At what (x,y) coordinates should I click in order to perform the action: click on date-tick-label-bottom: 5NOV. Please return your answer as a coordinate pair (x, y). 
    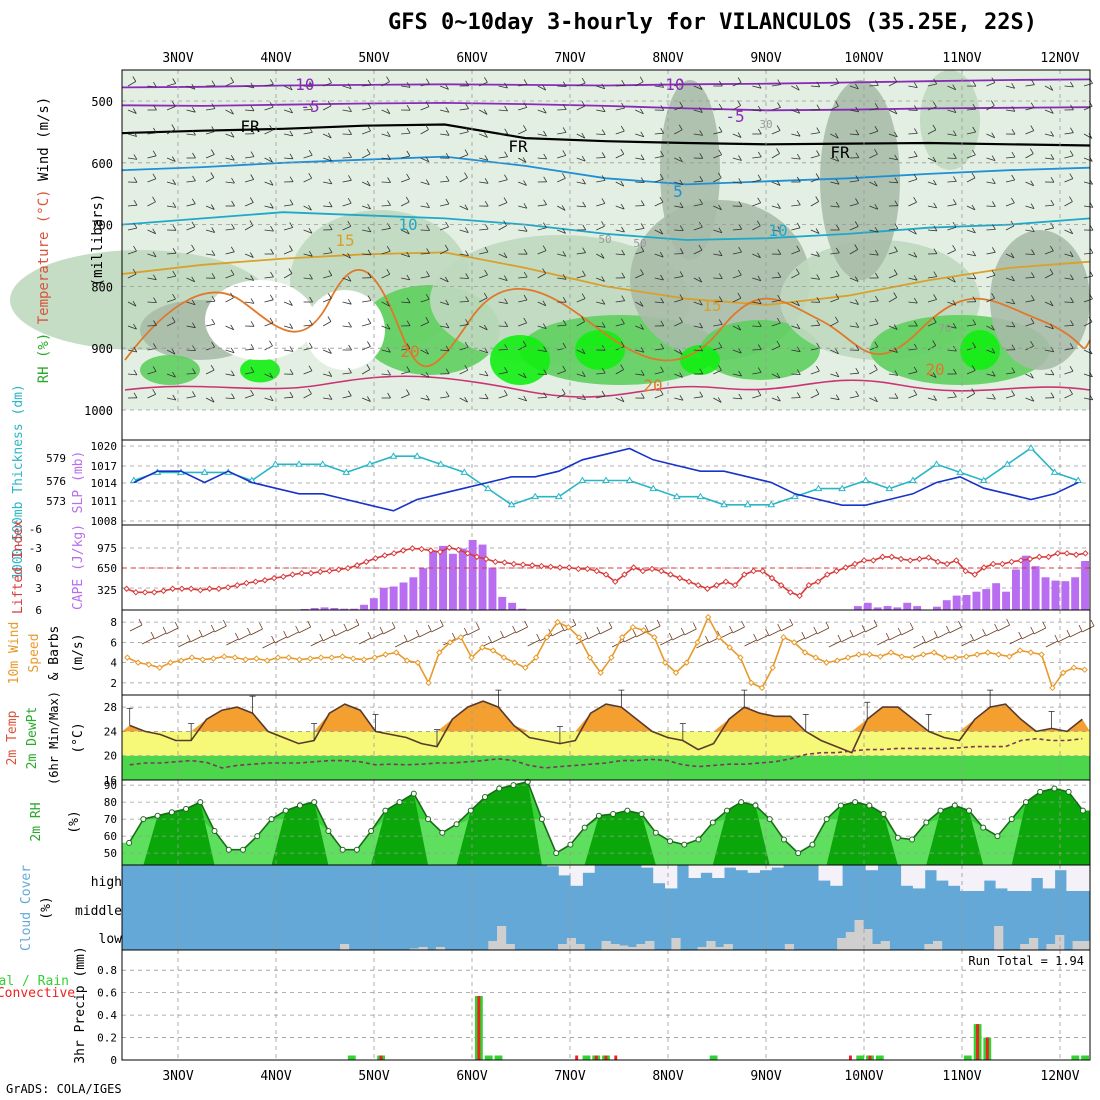
    Looking at the image, I should click on (373, 1076).